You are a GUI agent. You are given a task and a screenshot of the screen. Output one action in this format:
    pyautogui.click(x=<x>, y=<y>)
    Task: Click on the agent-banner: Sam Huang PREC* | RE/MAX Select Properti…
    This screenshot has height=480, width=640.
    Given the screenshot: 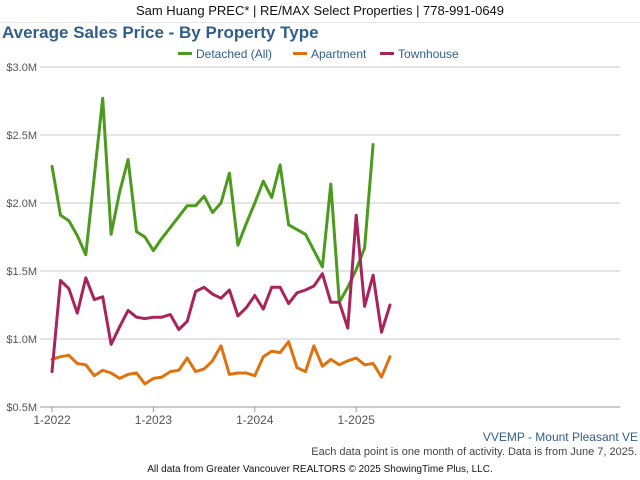 What is the action you would take?
    pyautogui.click(x=320, y=11)
    